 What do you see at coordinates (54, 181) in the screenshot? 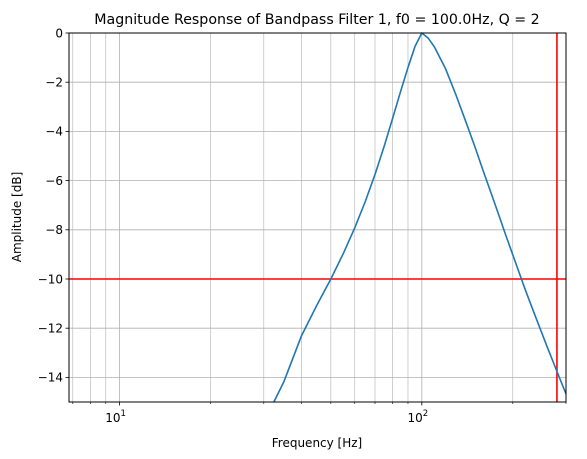
I see `y-tick-label: −6` at bounding box center [54, 181].